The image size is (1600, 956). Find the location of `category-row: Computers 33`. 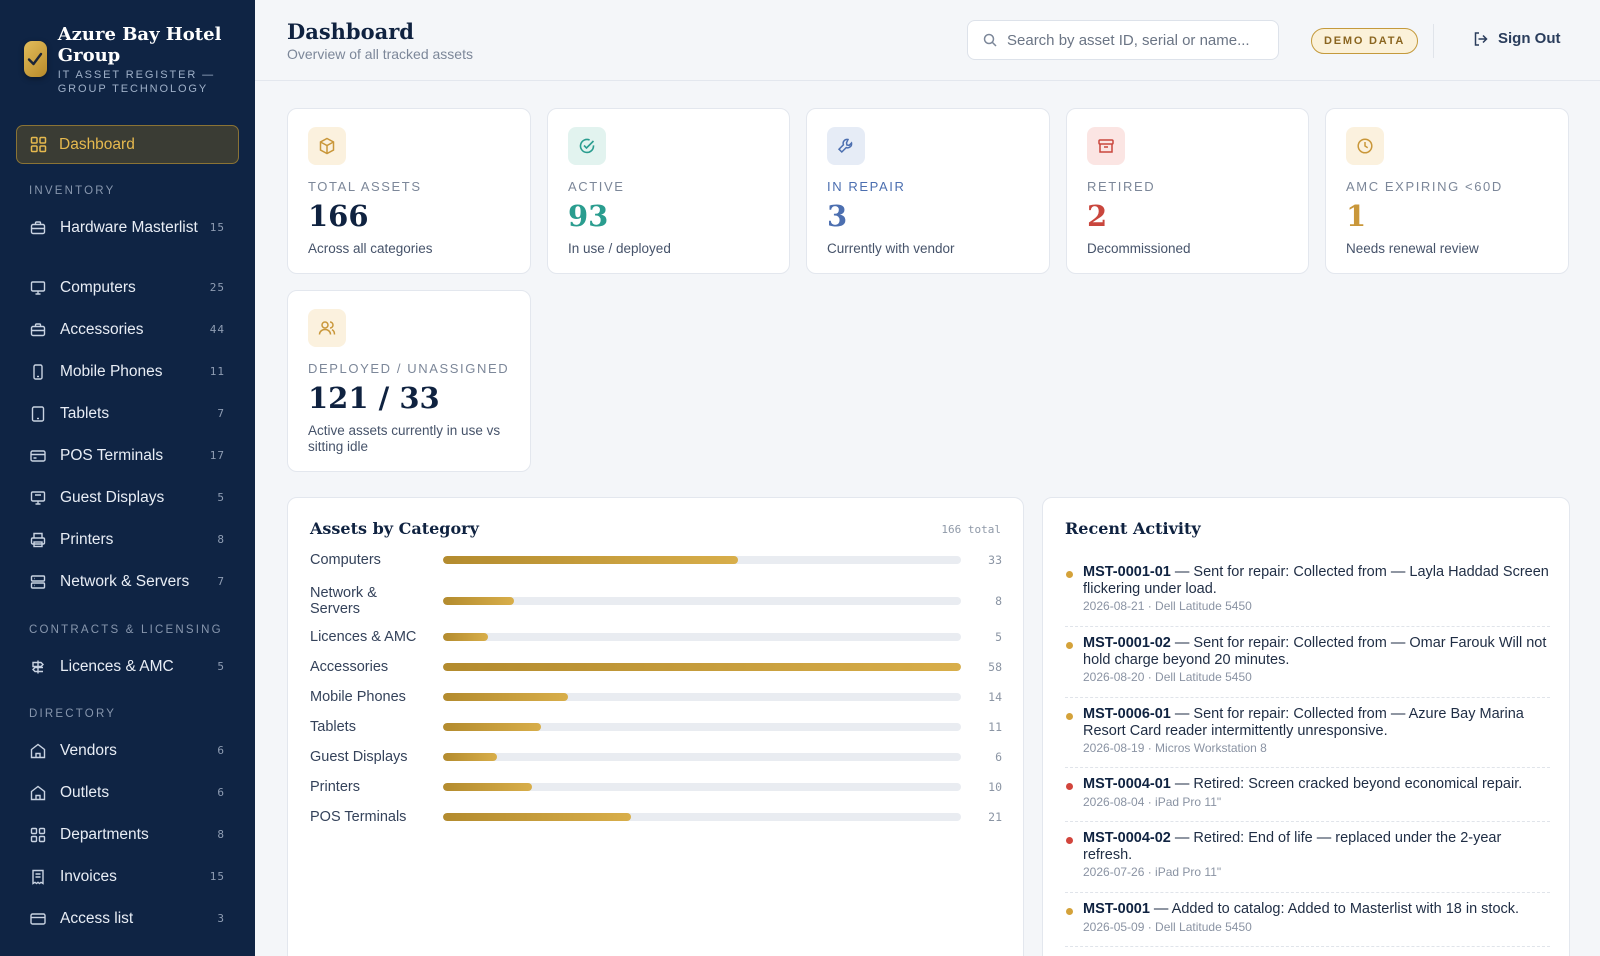

category-row: Computers 33 is located at coordinates (656, 560).